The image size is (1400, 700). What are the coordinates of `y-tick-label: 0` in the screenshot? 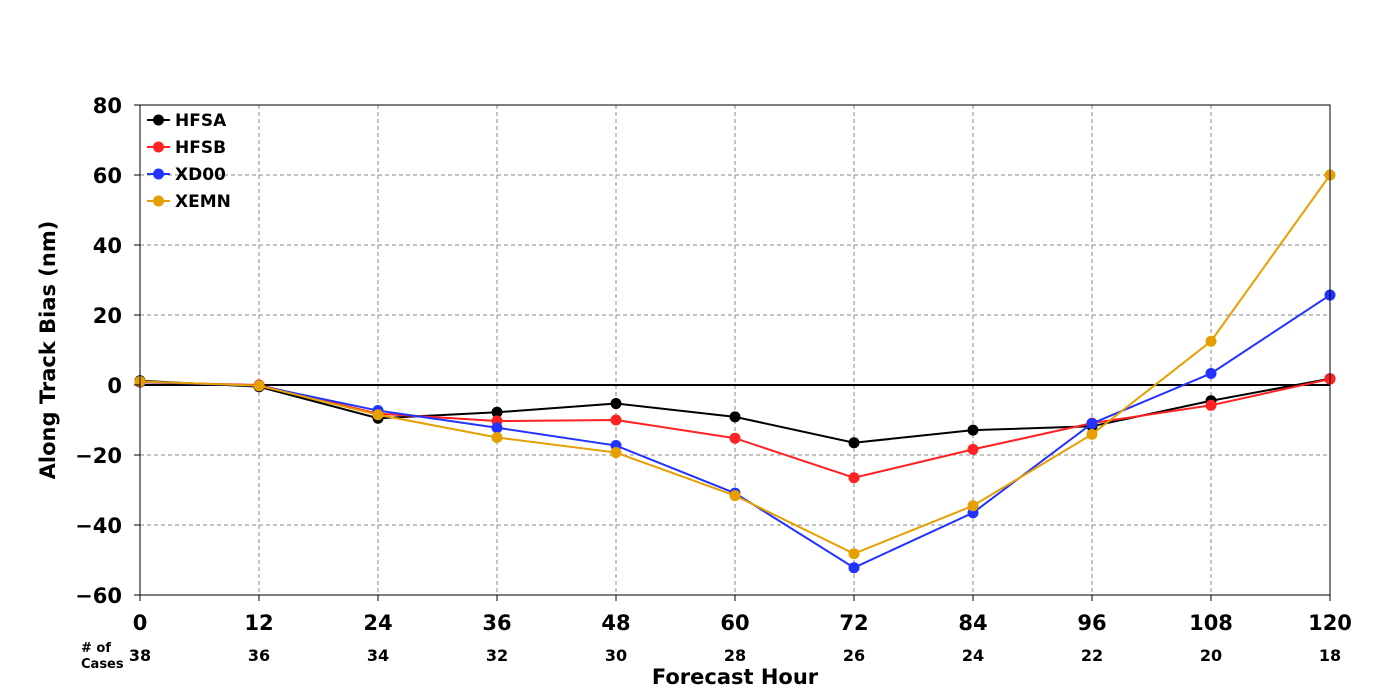 It's located at (114, 386).